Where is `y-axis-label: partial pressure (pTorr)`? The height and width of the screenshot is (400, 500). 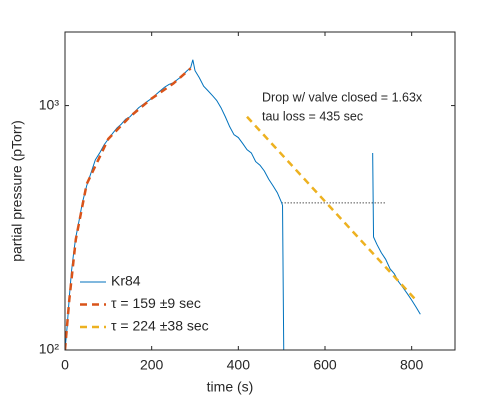 y-axis-label: partial pressure (pTorr) is located at coordinates (17, 191).